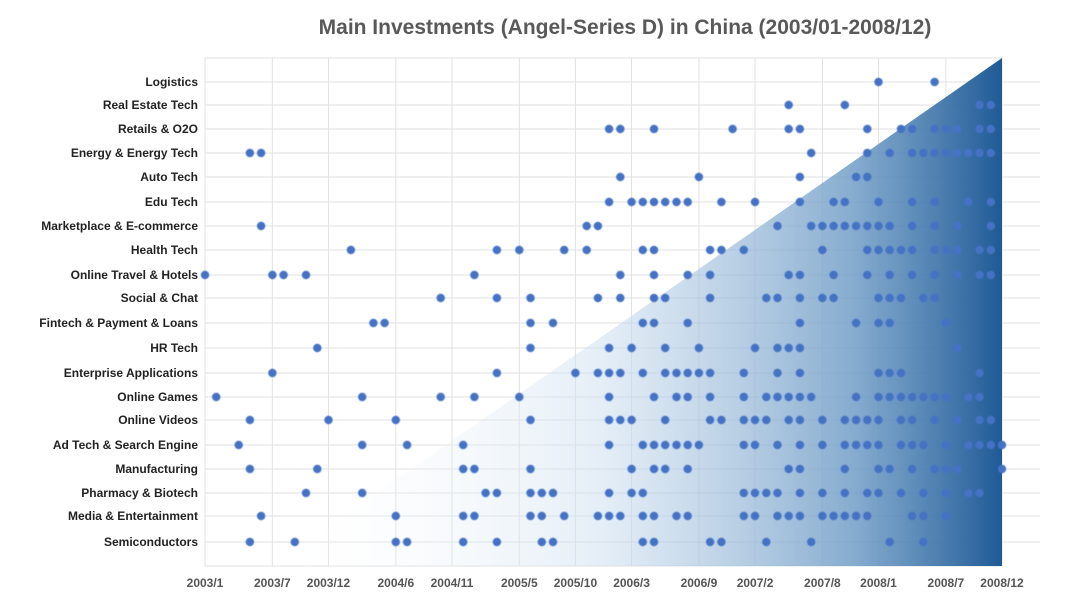  Describe the element at coordinates (158, 129) in the screenshot. I see `y-category-label: Retails & O2O` at that location.